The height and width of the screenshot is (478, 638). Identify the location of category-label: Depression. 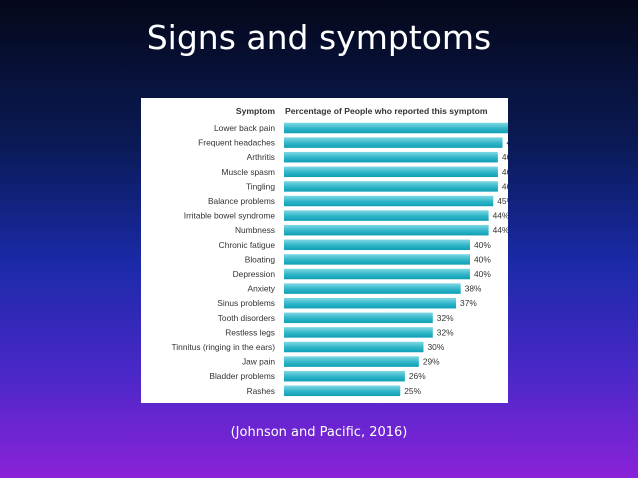
(254, 274).